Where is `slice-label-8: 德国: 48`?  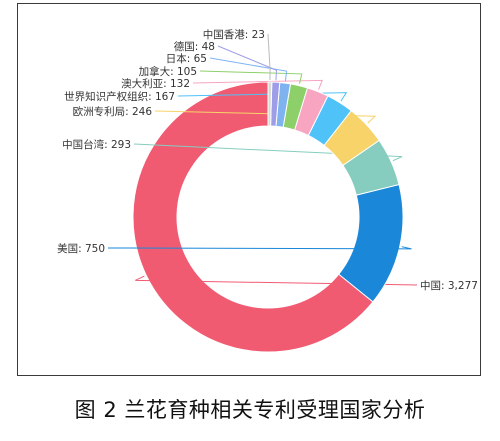
slice-label-8: 德国: 48 is located at coordinates (194, 46).